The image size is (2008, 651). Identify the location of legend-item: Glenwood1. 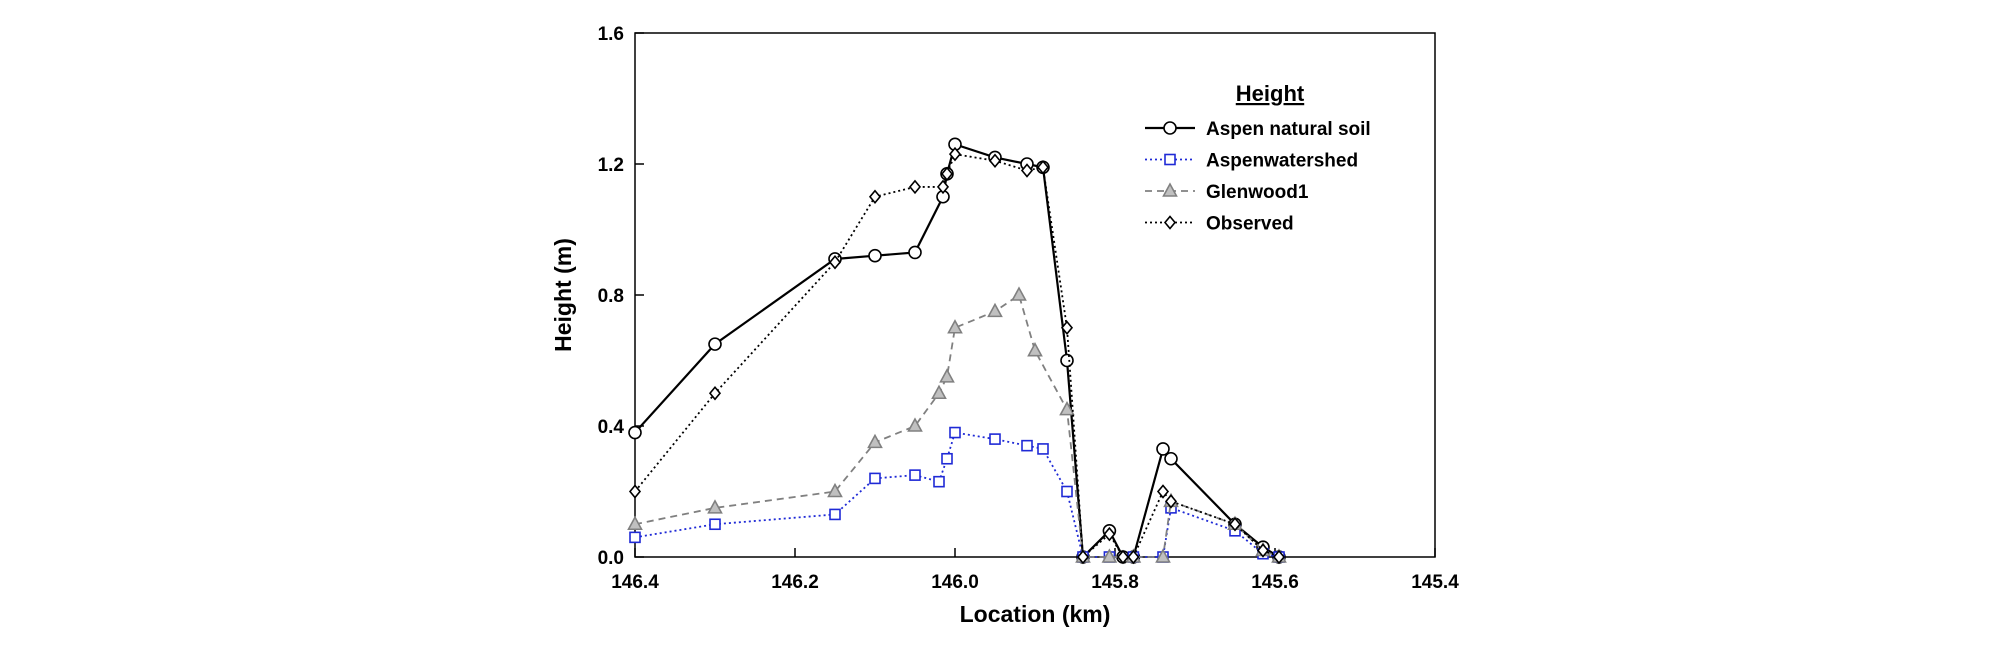
(1227, 192).